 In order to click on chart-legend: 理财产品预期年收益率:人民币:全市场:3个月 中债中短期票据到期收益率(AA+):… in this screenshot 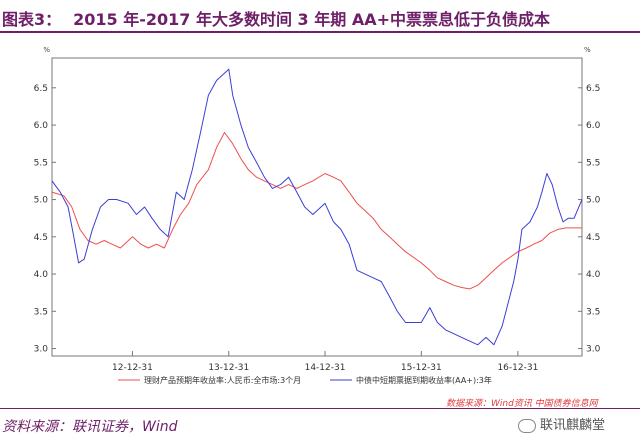, I will do `click(305, 380)`.